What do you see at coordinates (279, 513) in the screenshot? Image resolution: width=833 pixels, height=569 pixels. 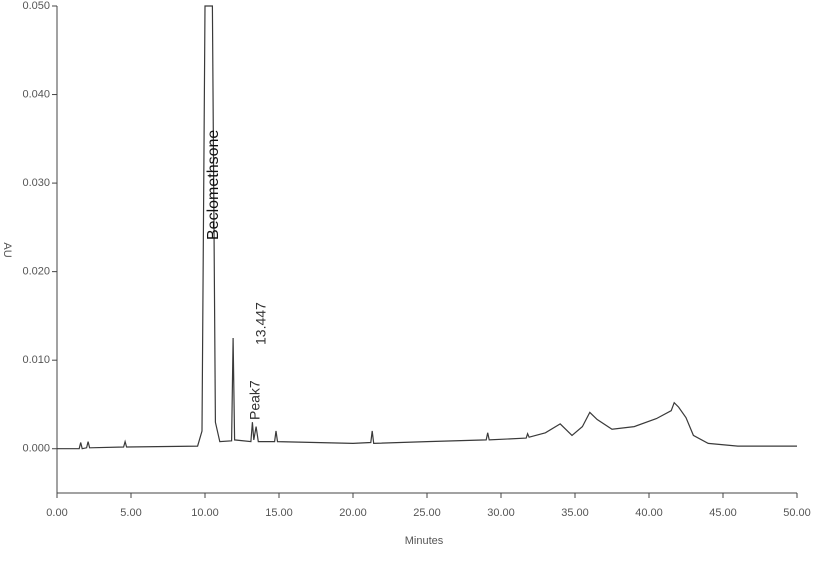 I see `x-tick-label: 15.00` at bounding box center [279, 513].